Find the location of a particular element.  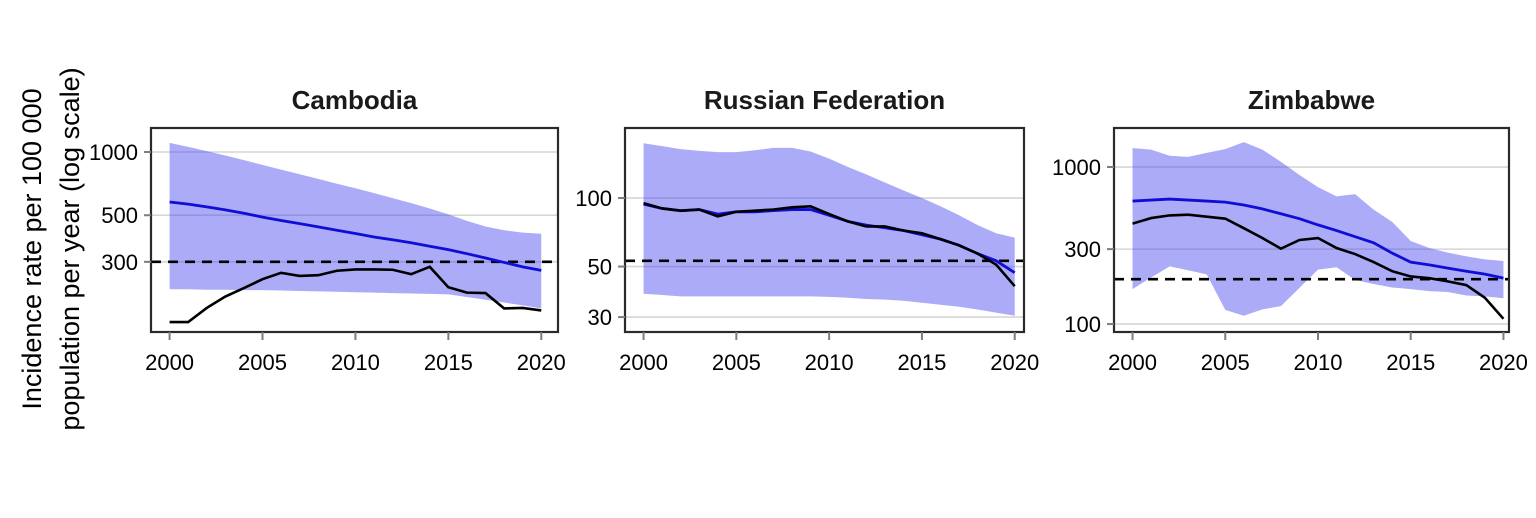

panel-title-cambodia: Cambodia is located at coordinates (354, 100).